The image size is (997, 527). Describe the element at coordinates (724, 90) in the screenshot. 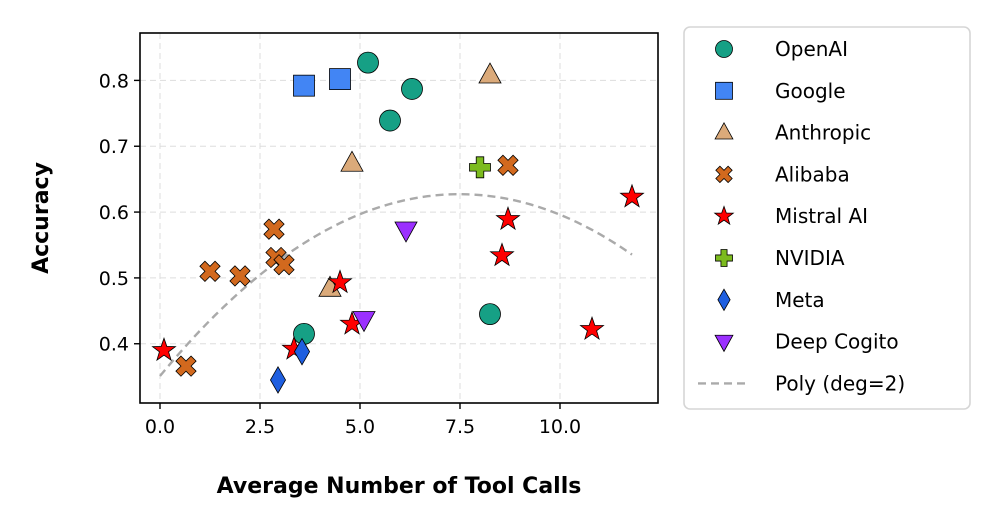

I see `legend-marker-google` at that location.